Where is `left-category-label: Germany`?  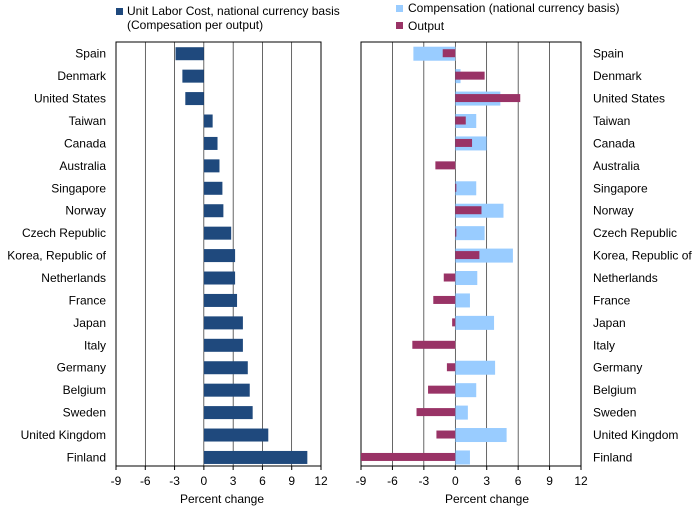 left-category-label: Germany is located at coordinates (81, 368).